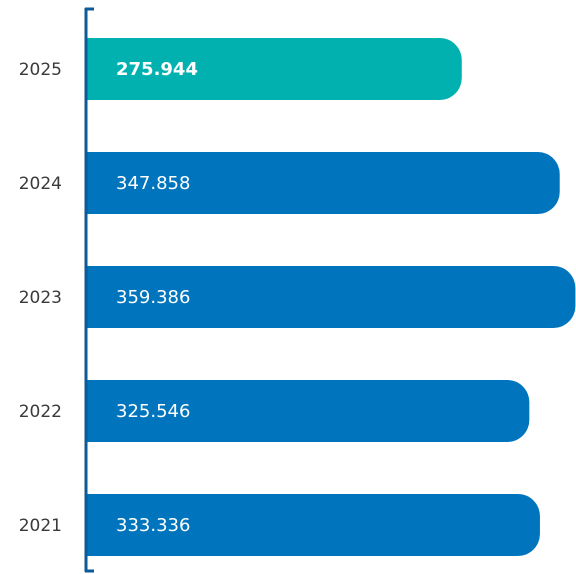  I want to click on category-labels: 2025 2024 2023 2022 2021, so click(40, 298).